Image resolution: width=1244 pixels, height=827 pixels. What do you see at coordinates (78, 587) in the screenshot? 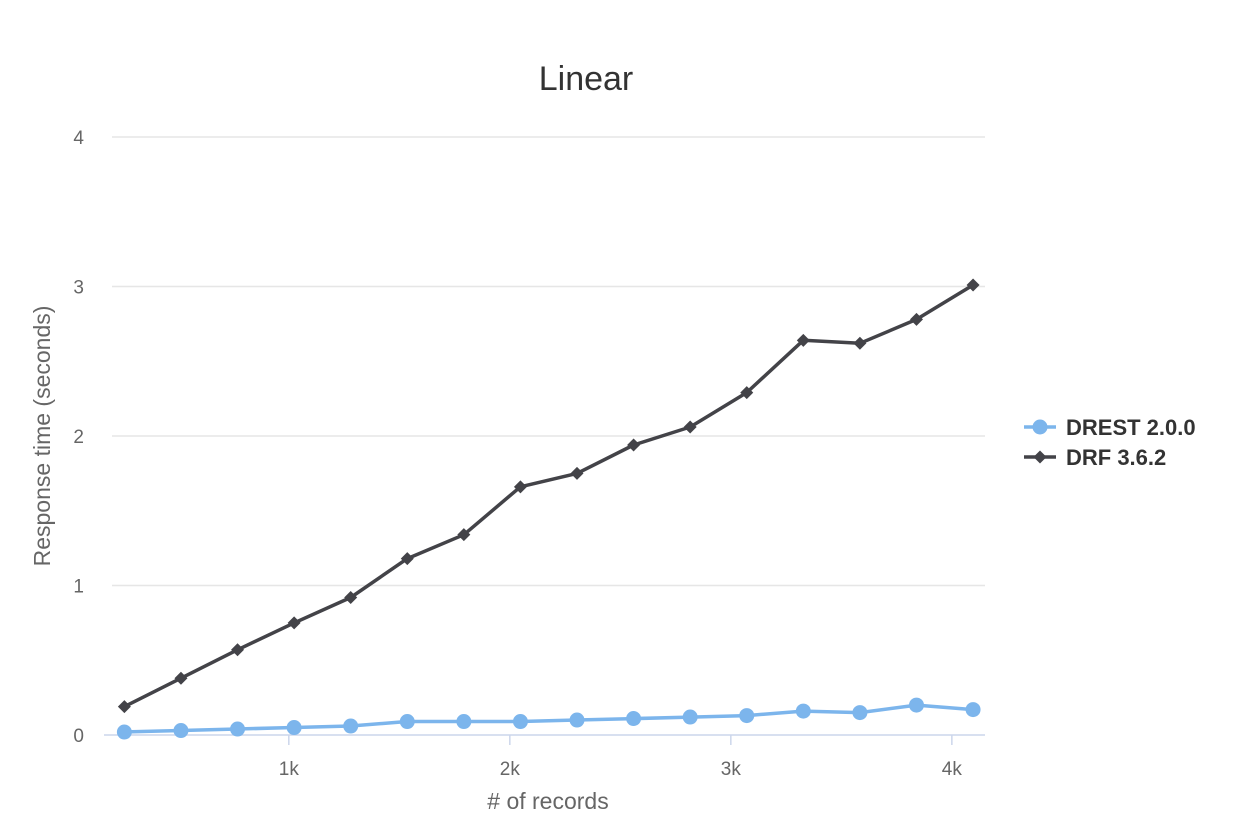
I see `y-tick-label: 1` at bounding box center [78, 587].